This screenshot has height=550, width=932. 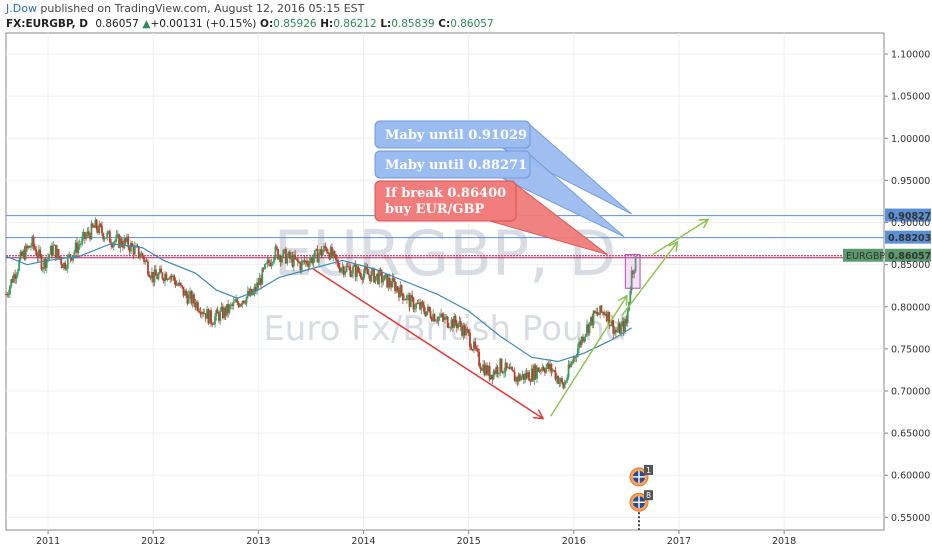 I want to click on price-label-box, so click(x=908, y=237).